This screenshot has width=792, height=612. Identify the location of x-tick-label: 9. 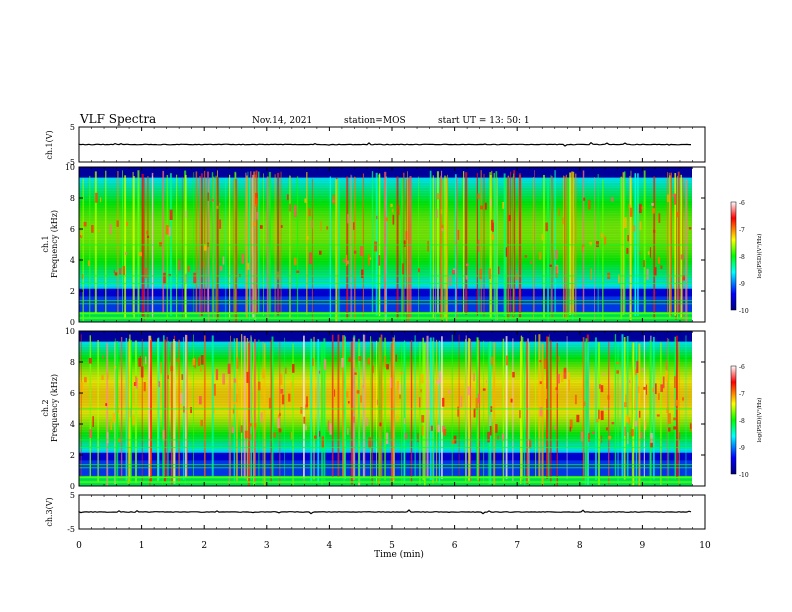
(643, 546).